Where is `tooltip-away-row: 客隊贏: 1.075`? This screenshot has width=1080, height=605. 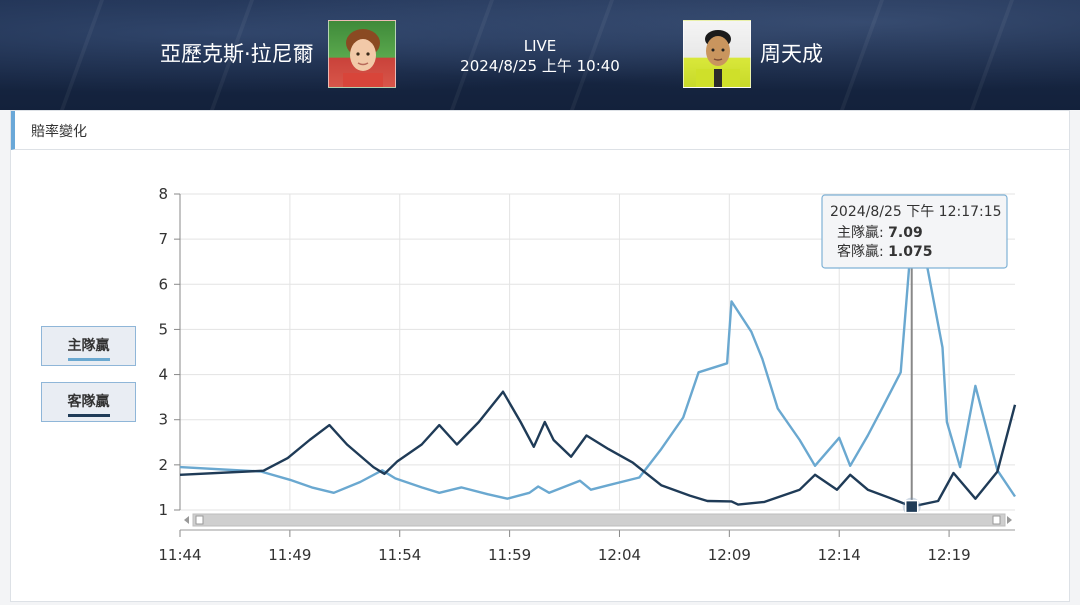 tooltip-away-row: 客隊贏: 1.075 is located at coordinates (884, 251).